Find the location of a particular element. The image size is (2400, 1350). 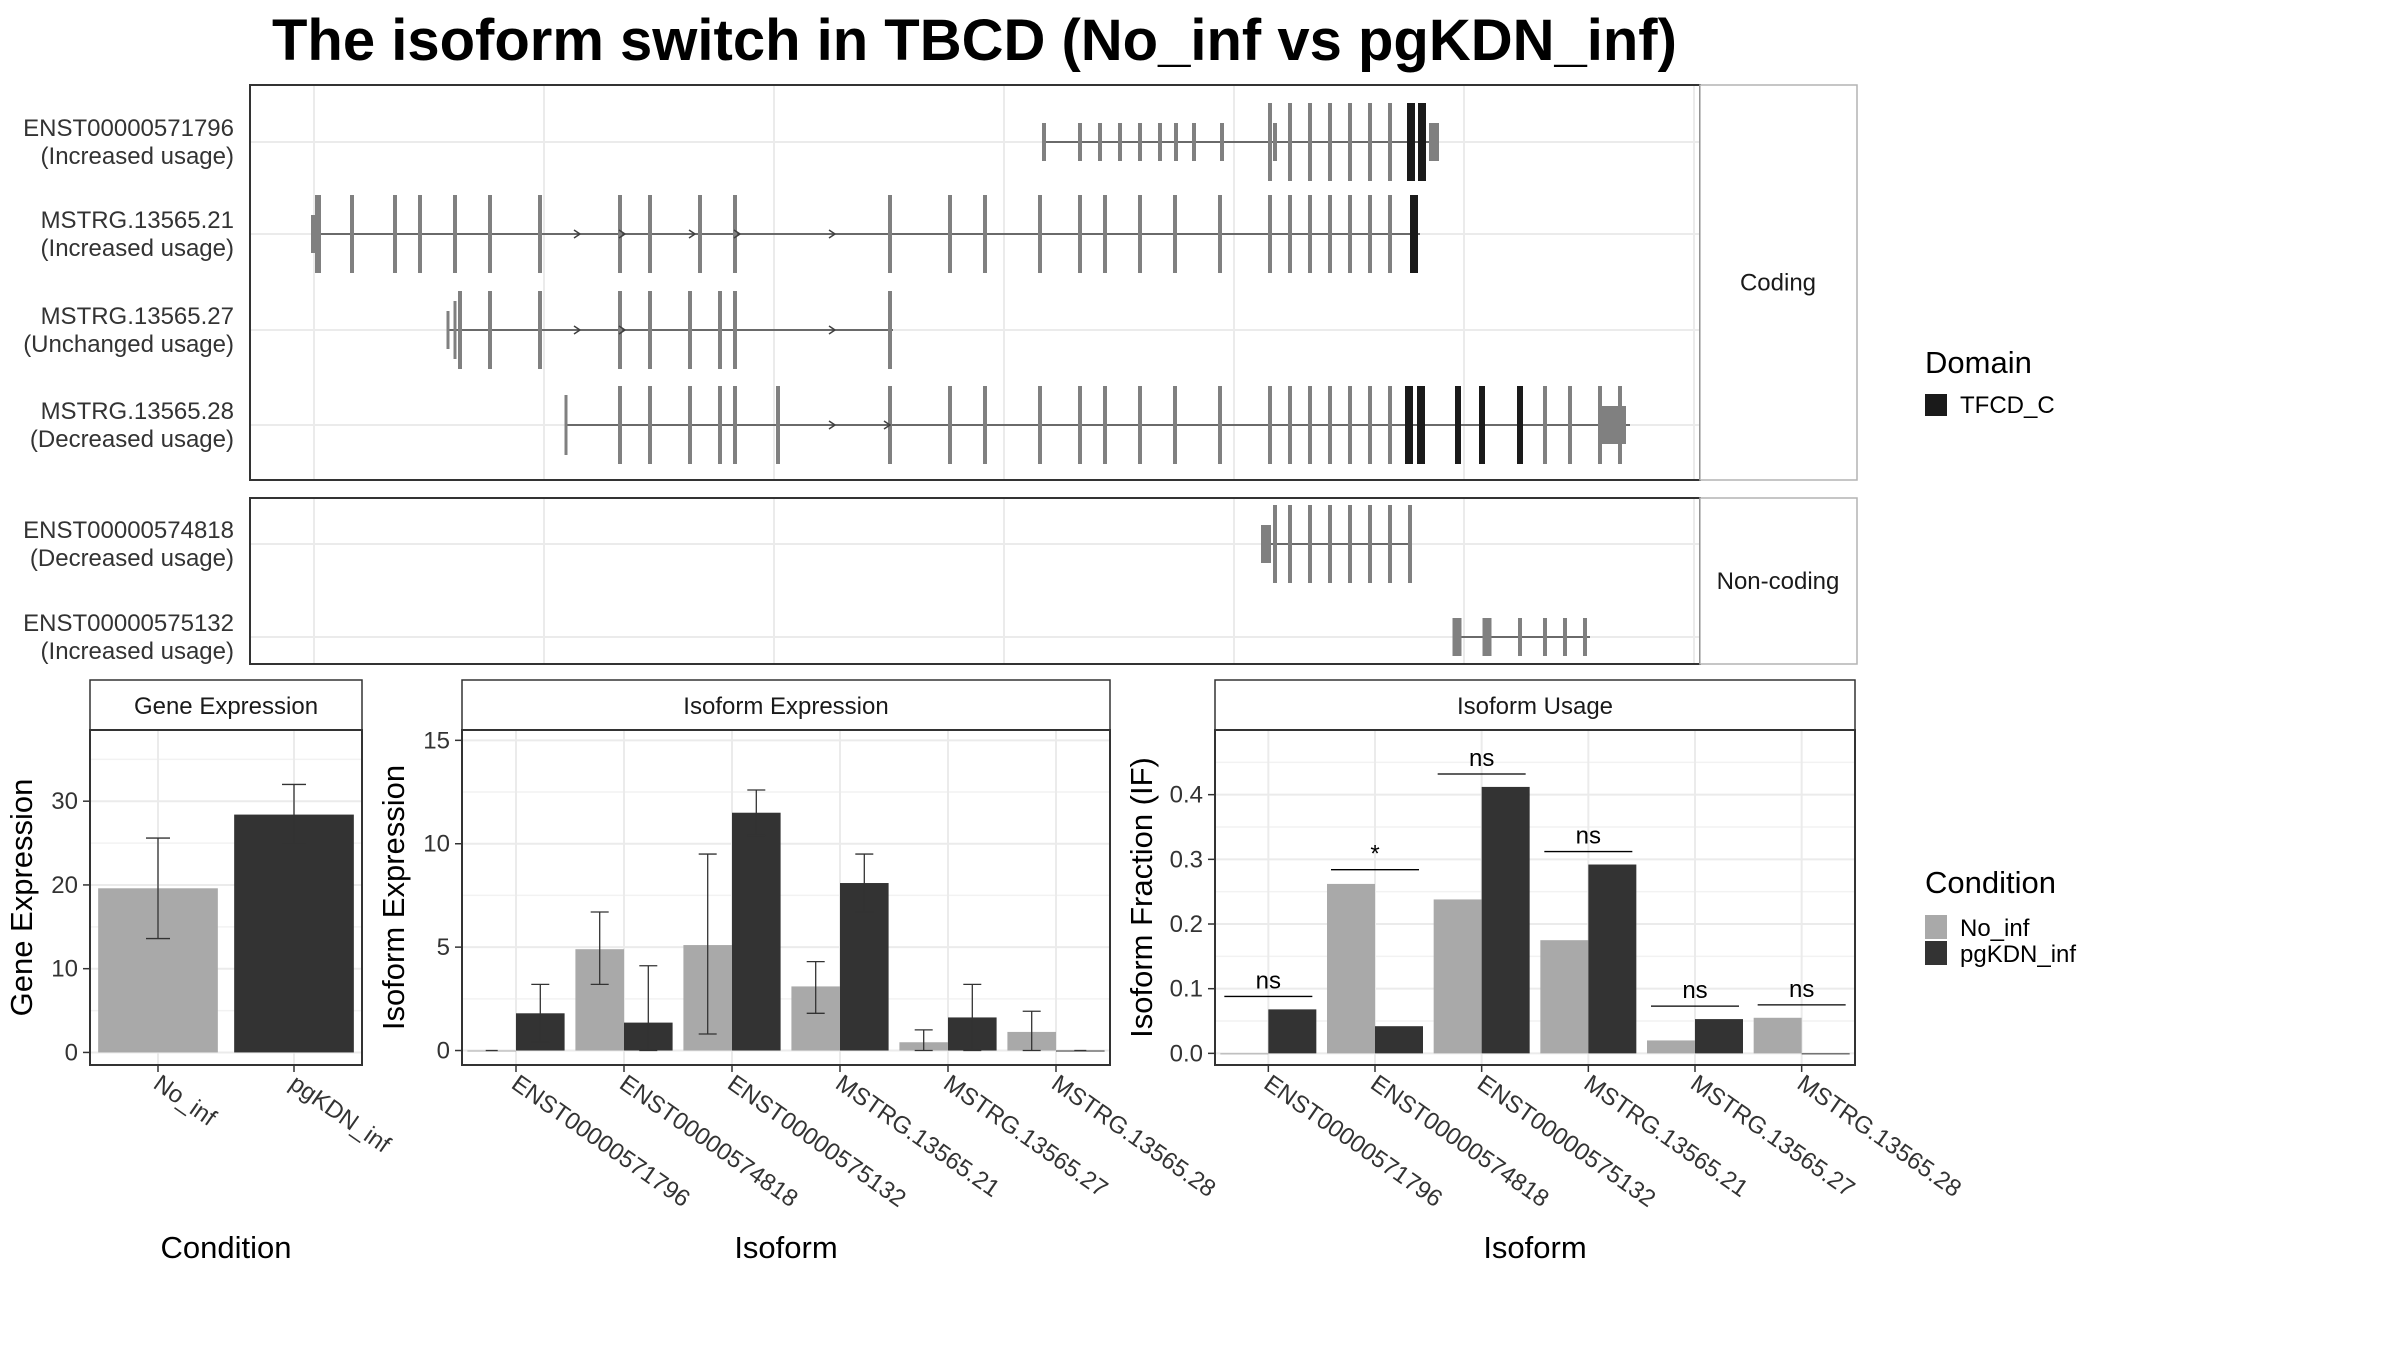

chart-strip is located at coordinates (226, 705).